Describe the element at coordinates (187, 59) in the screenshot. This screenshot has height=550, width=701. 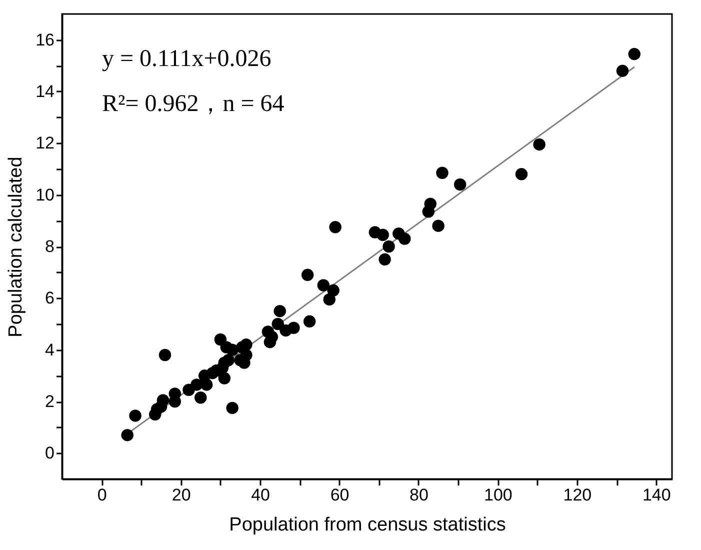
I see `annotation: y = 0.111x+0.026` at that location.